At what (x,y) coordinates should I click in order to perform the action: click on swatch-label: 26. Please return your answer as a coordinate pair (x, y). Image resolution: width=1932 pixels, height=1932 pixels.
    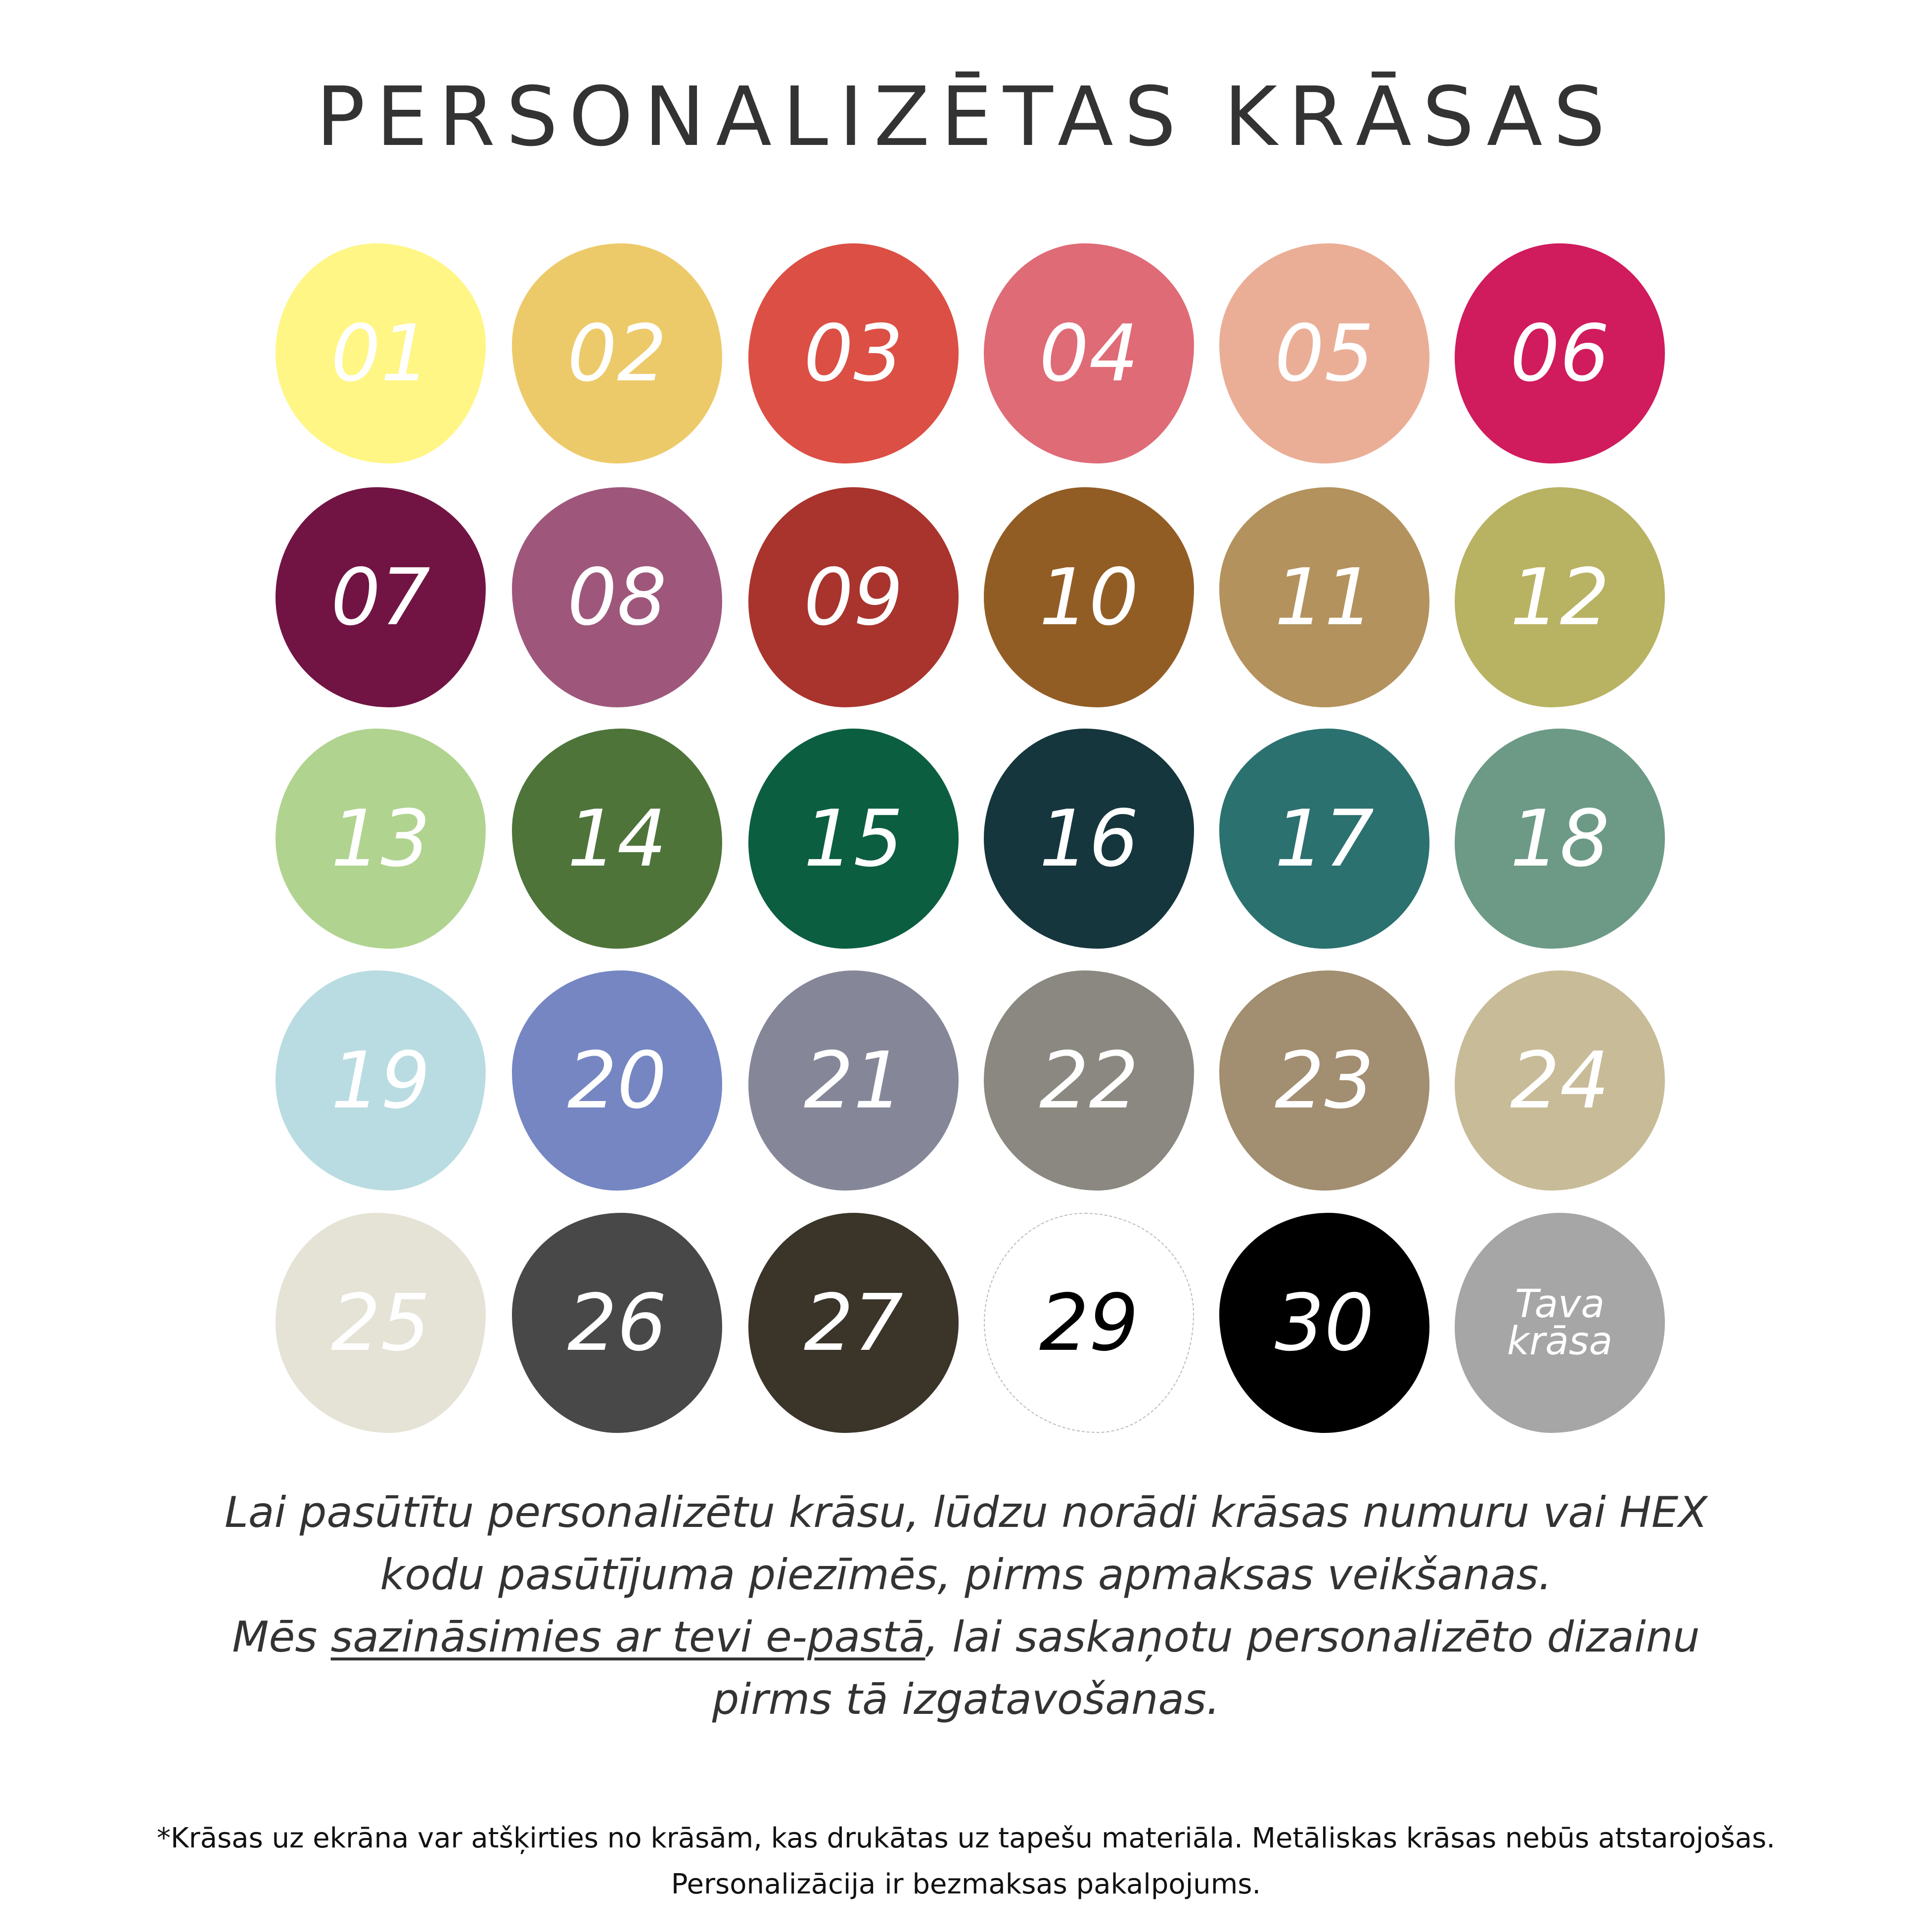
    Looking at the image, I should click on (617, 1323).